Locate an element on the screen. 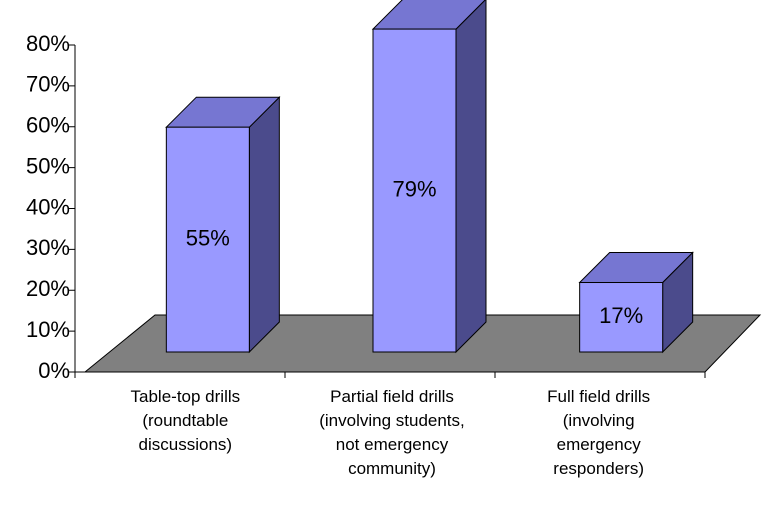  y-tick-label: 60% is located at coordinates (48, 125).